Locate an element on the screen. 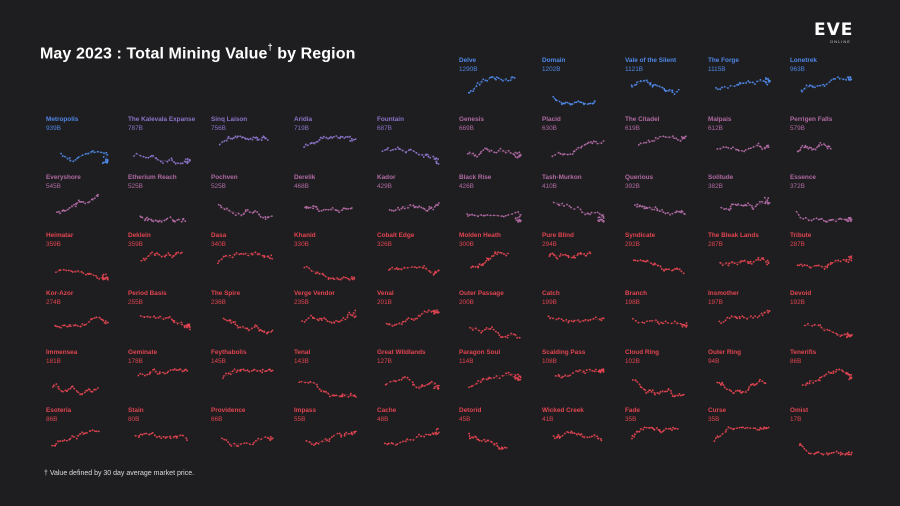  region-name: Tenal is located at coordinates (302, 352).